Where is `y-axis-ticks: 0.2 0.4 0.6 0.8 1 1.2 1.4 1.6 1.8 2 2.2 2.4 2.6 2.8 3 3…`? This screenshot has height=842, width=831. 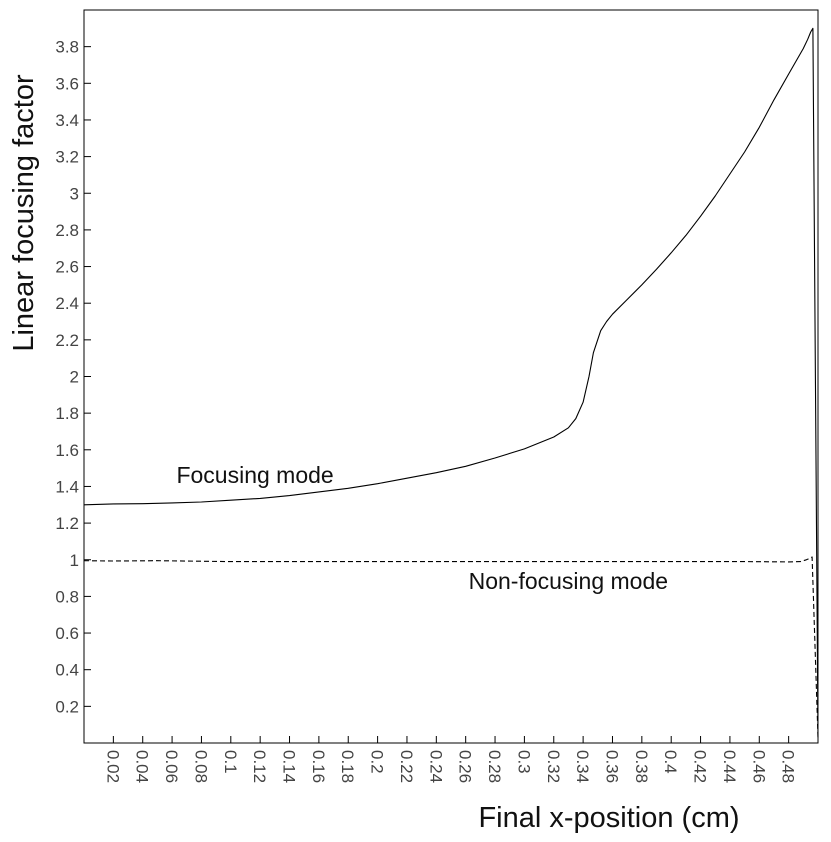
y-axis-ticks: 0.2 0.4 0.6 0.8 1 1.2 1.4 1.6 1.8 2 2.2 2.4 2.6 2.8 3 3… is located at coordinates (73, 377).